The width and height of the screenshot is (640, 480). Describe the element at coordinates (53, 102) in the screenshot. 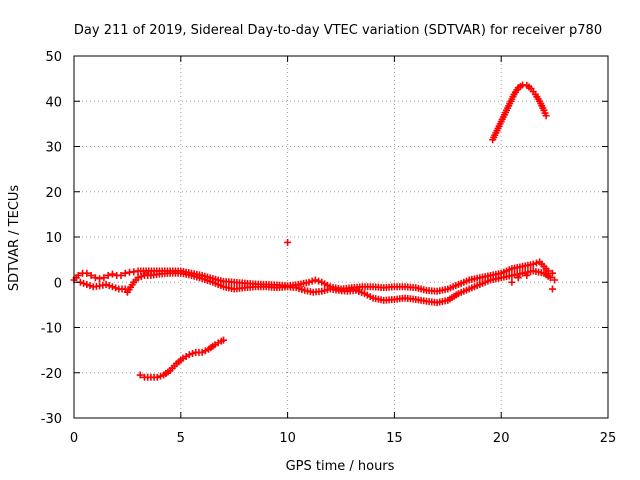

I see `y-tick-label: 40` at that location.